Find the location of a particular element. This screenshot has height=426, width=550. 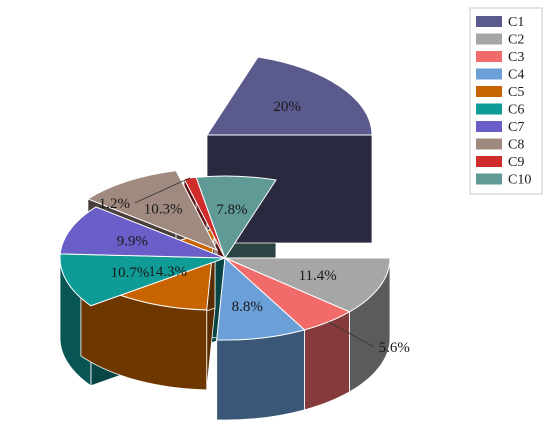

data-label-c7: 9.9% is located at coordinates (132, 242).